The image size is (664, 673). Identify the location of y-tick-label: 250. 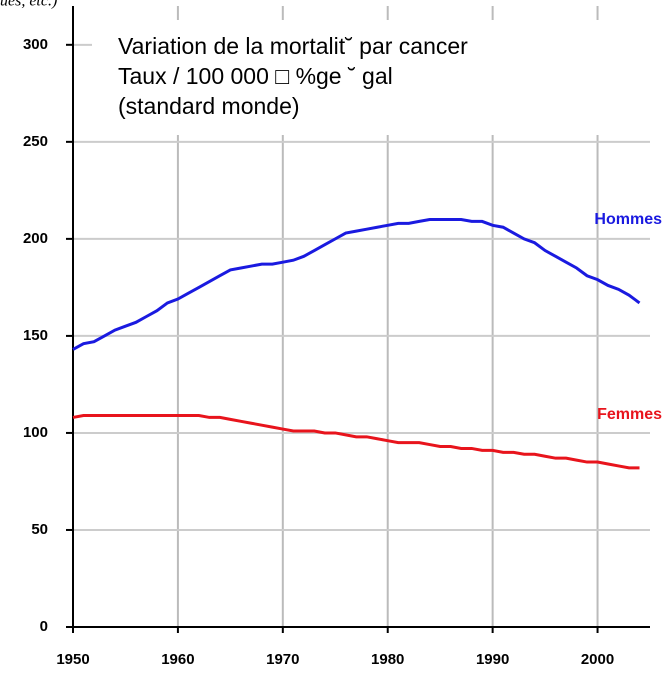
(35, 141).